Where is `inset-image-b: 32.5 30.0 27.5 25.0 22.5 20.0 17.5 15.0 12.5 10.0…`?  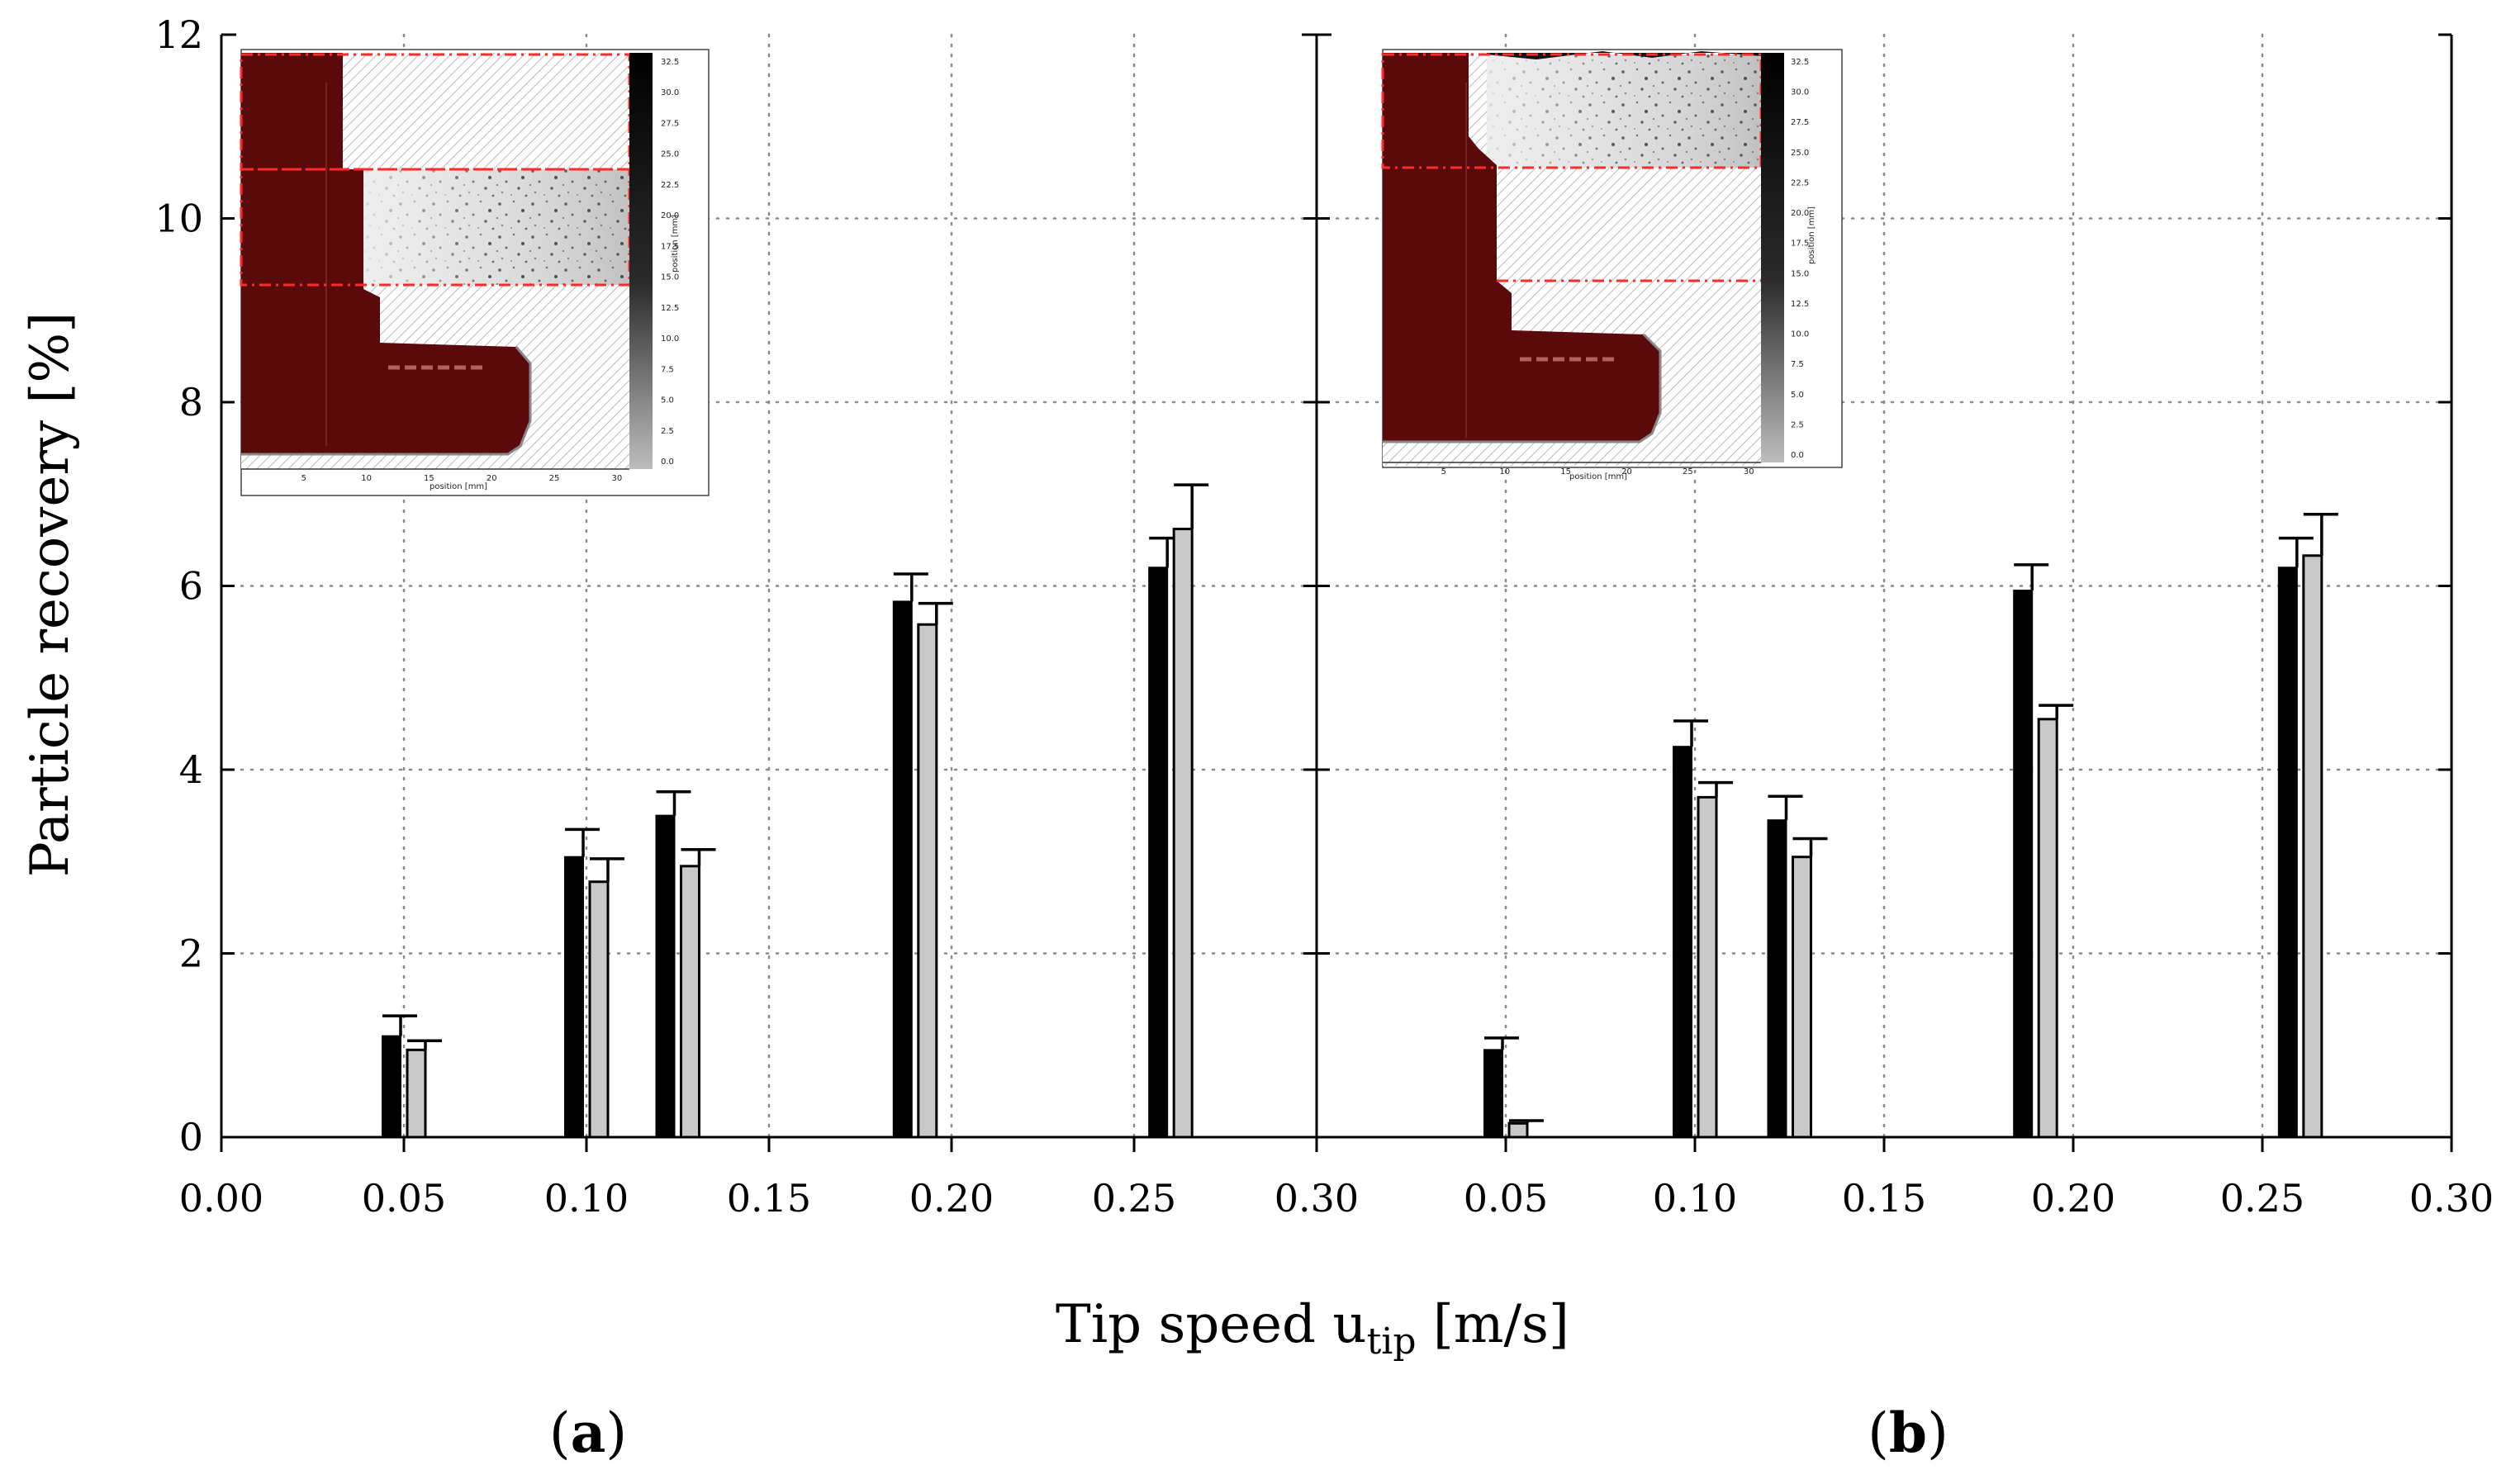
inset-image-b: 32.5 30.0 27.5 25.0 22.5 20.0 17.5 15.0 12.5 10.0… is located at coordinates (1612, 265).